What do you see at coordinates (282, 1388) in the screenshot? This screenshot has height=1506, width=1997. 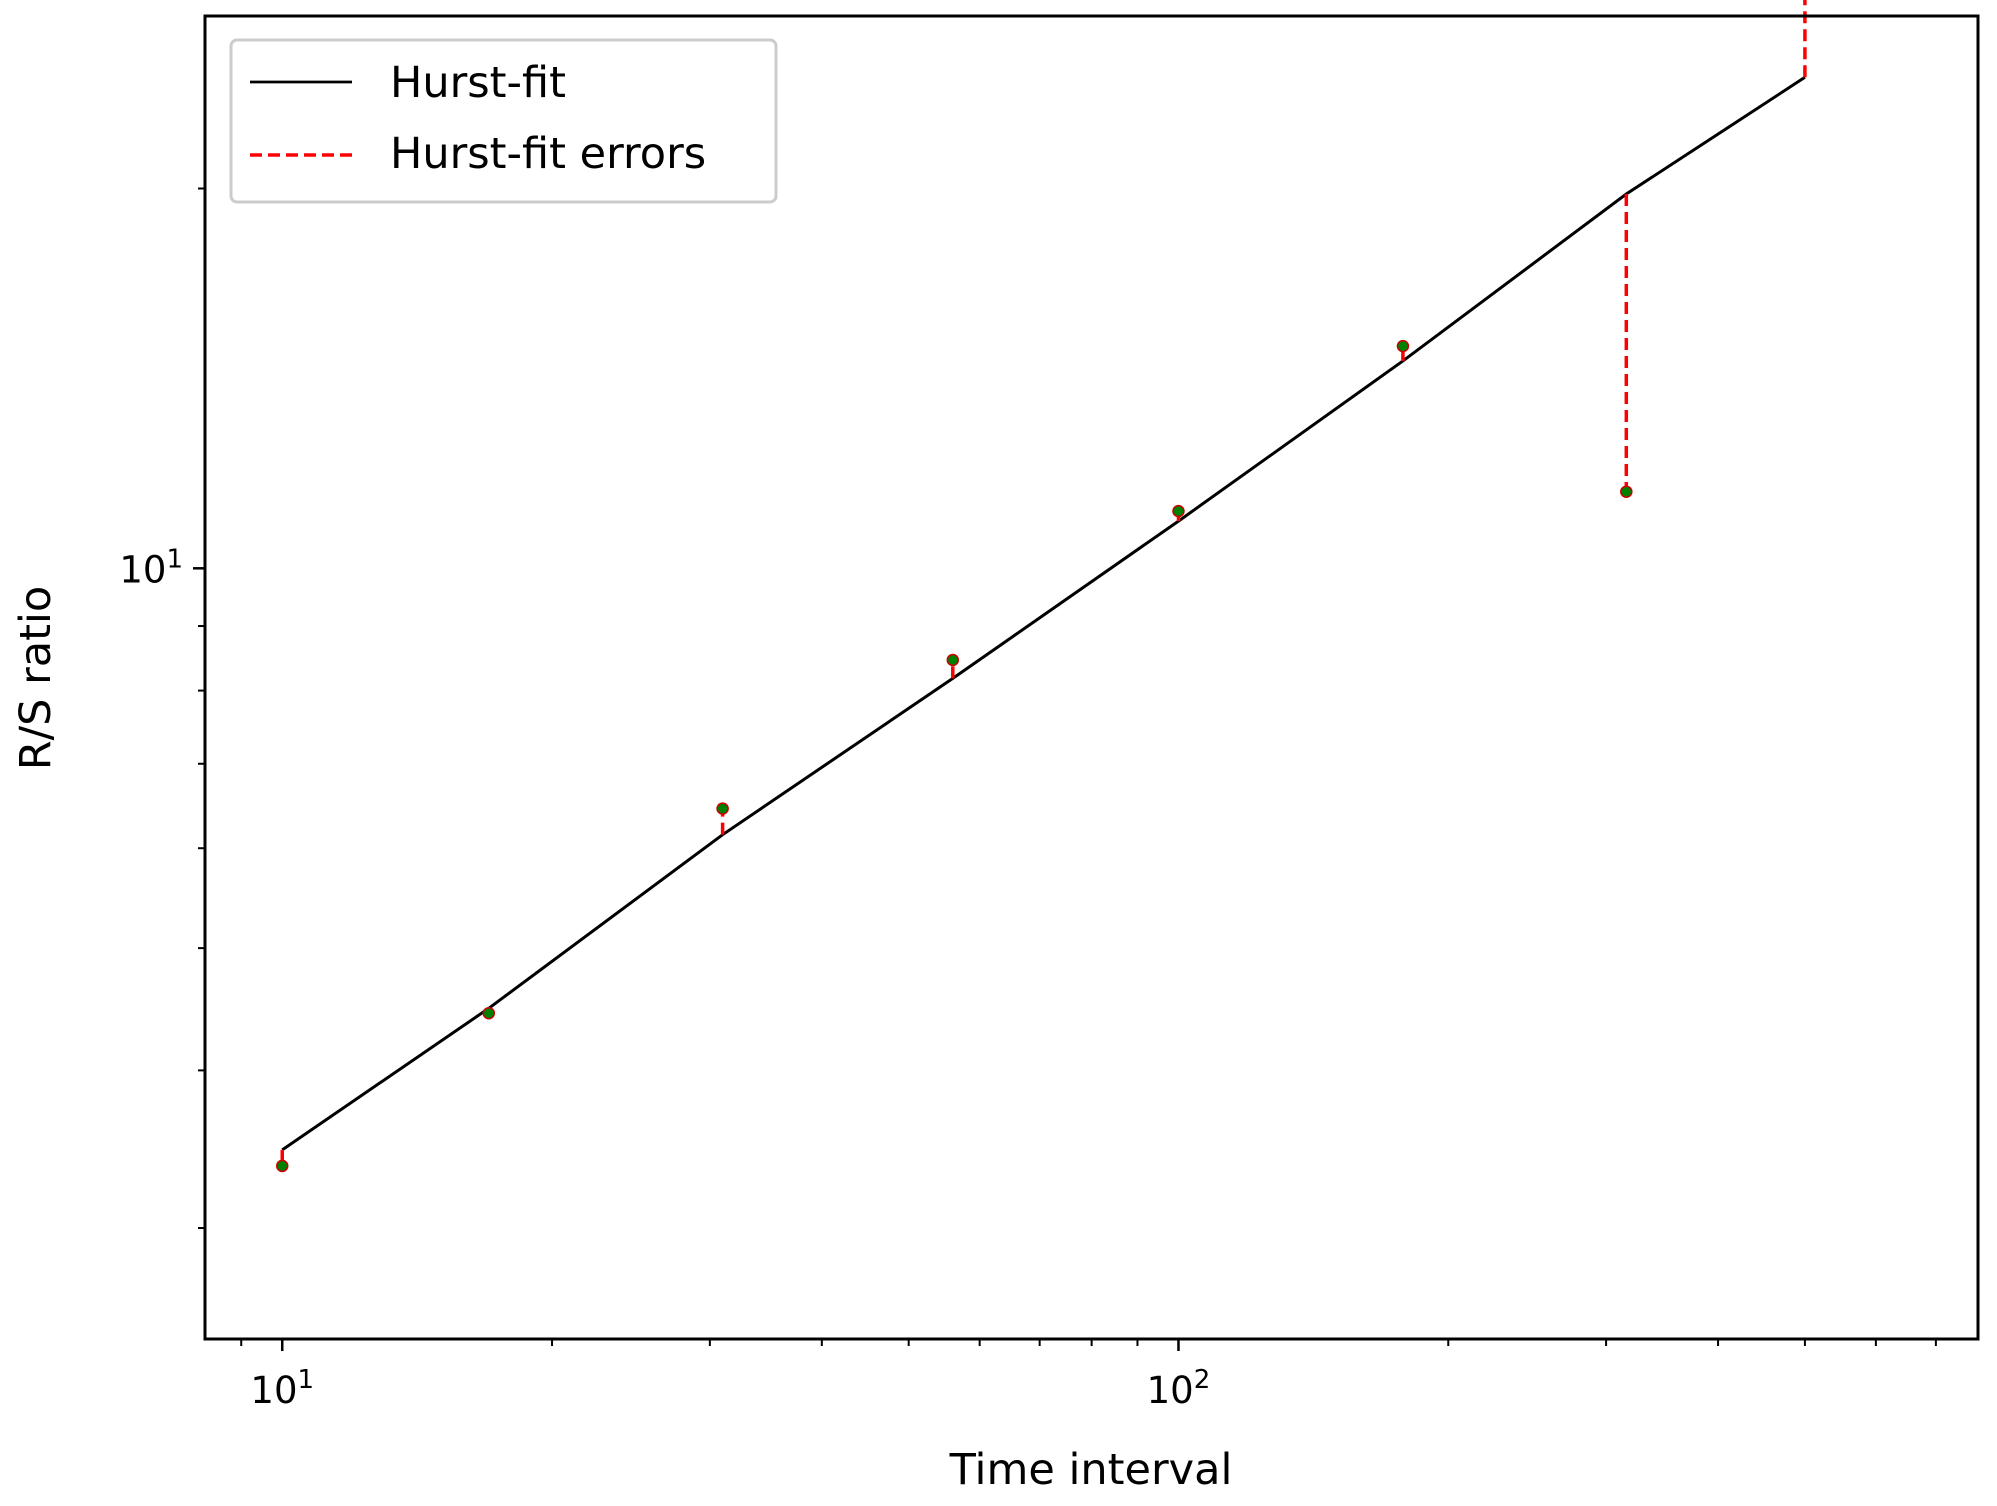 I see `x-tick-label: 101` at bounding box center [282, 1388].